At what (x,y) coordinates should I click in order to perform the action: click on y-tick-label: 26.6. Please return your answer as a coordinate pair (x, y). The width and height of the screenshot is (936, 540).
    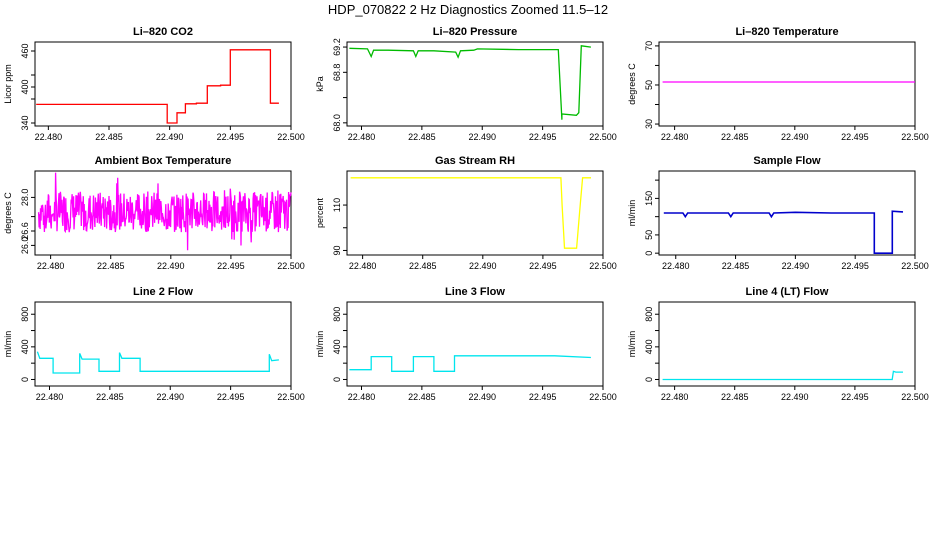
    Looking at the image, I should click on (25, 231).